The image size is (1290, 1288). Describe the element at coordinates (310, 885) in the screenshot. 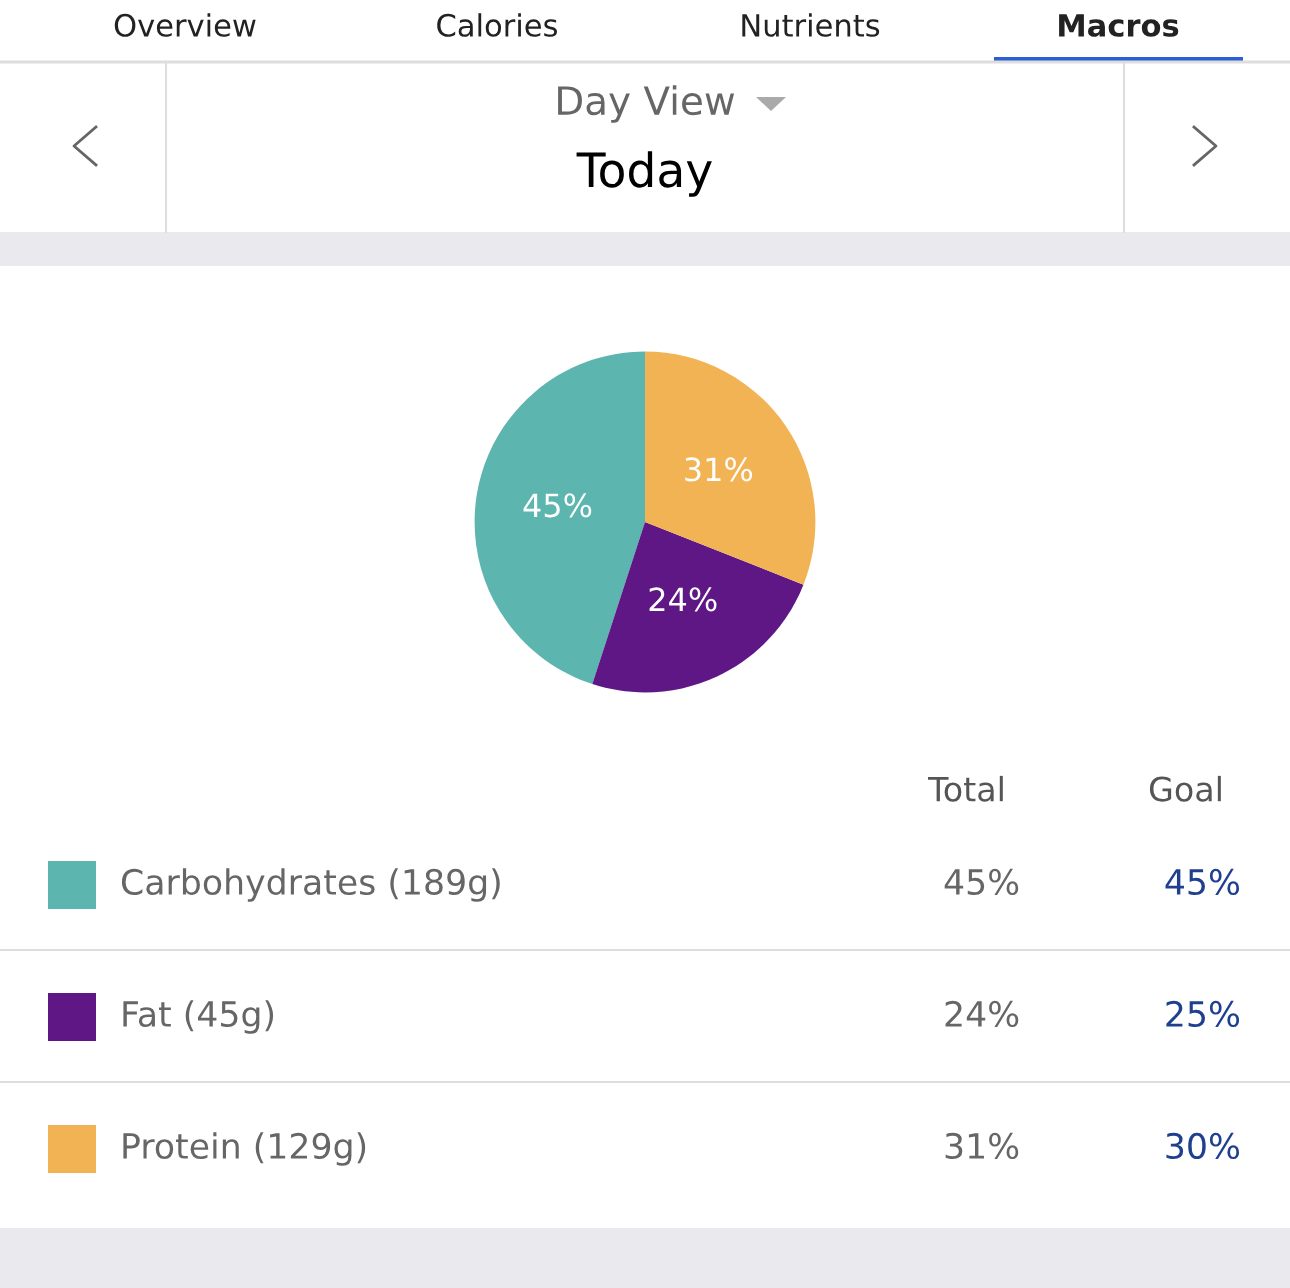

I see `legend-label: Carbohydrates (189g)` at that location.